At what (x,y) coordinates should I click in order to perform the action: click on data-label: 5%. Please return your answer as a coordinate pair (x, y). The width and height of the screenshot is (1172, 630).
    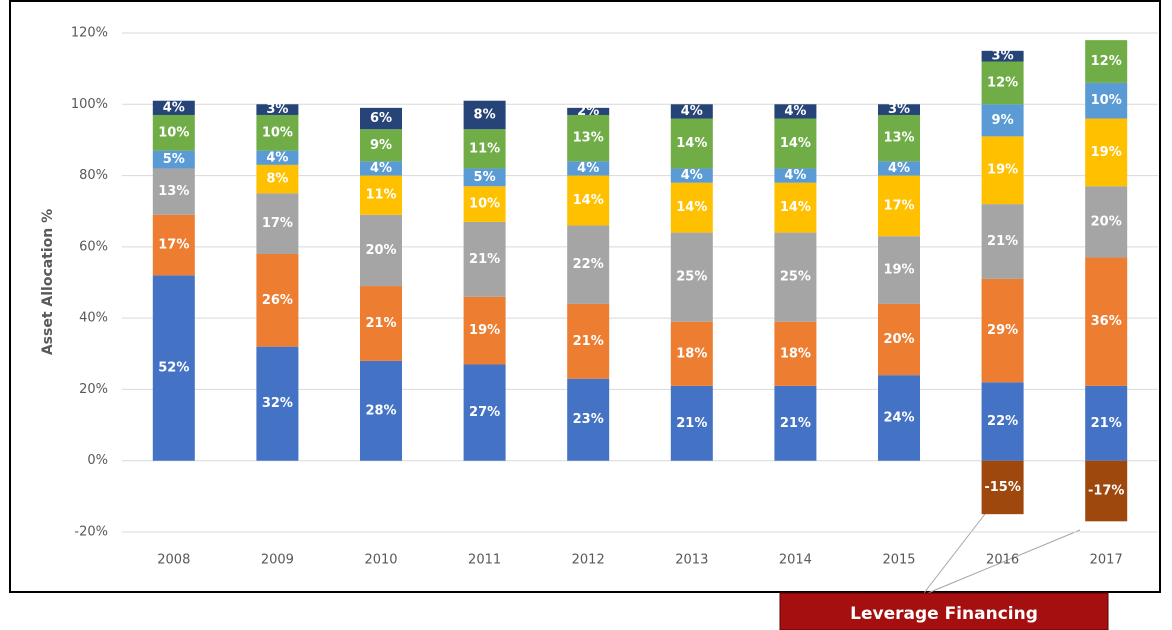
    Looking at the image, I should click on (485, 177).